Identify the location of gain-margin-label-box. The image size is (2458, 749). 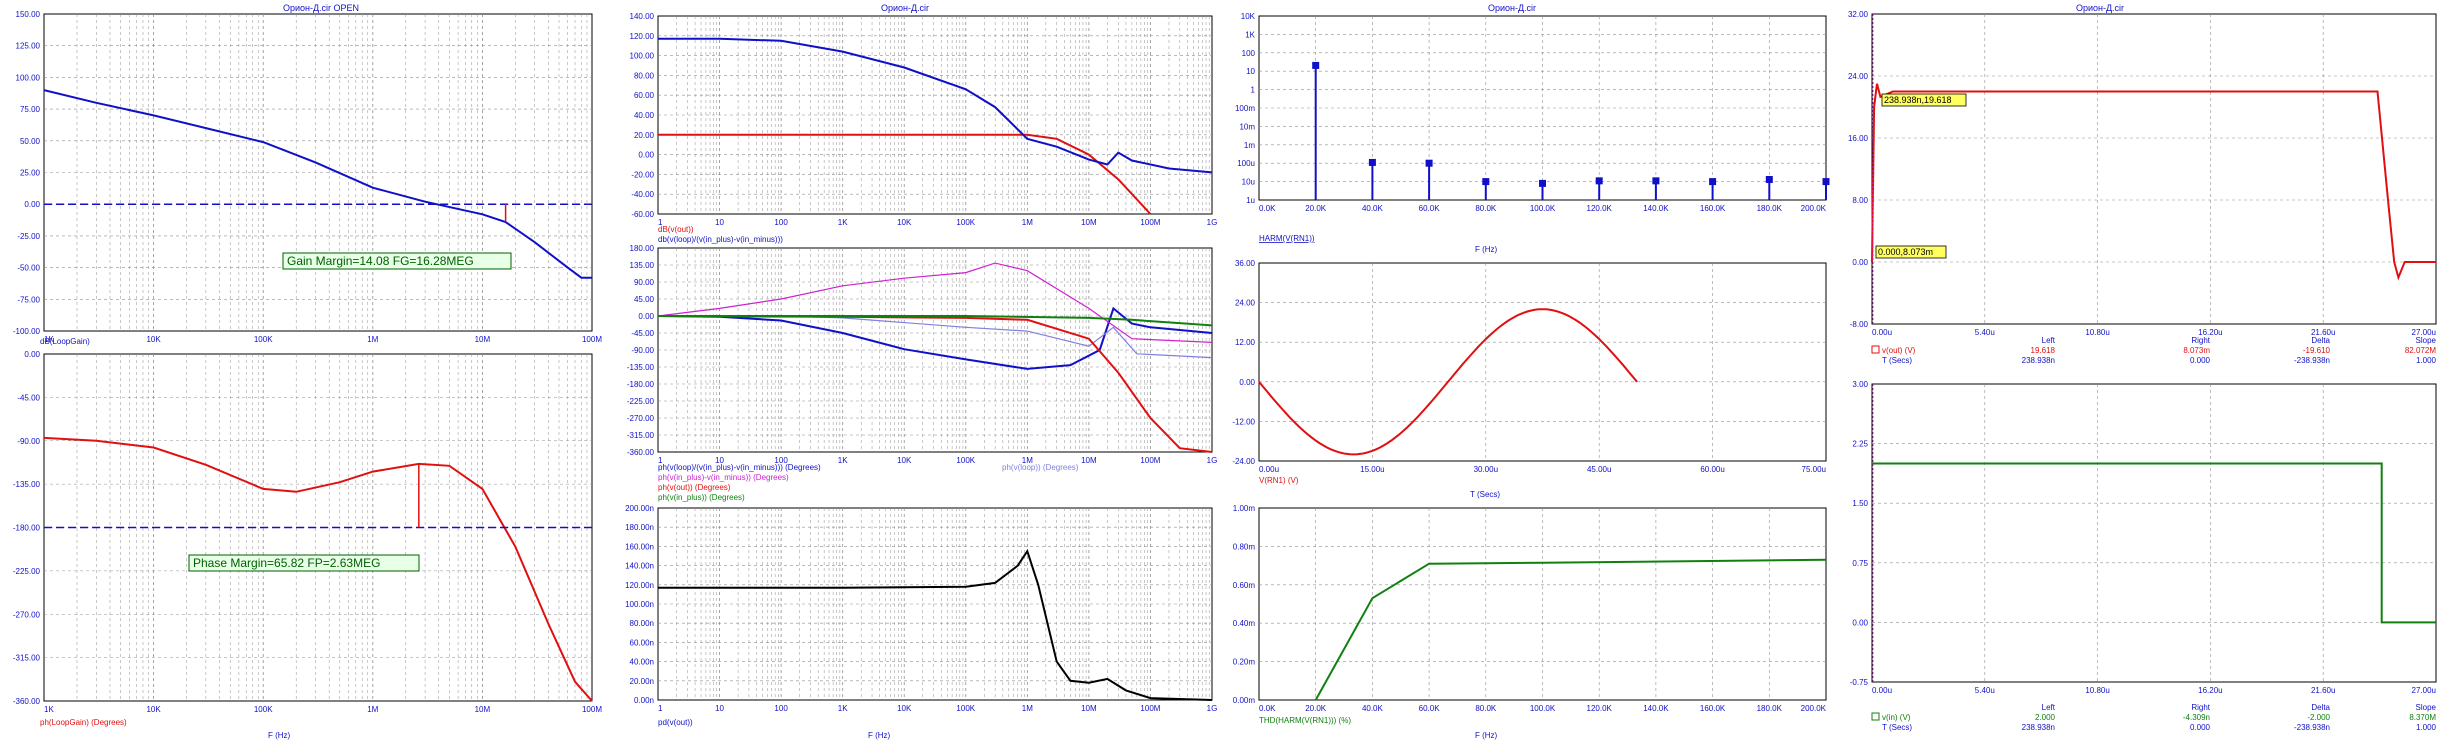
(397, 261).